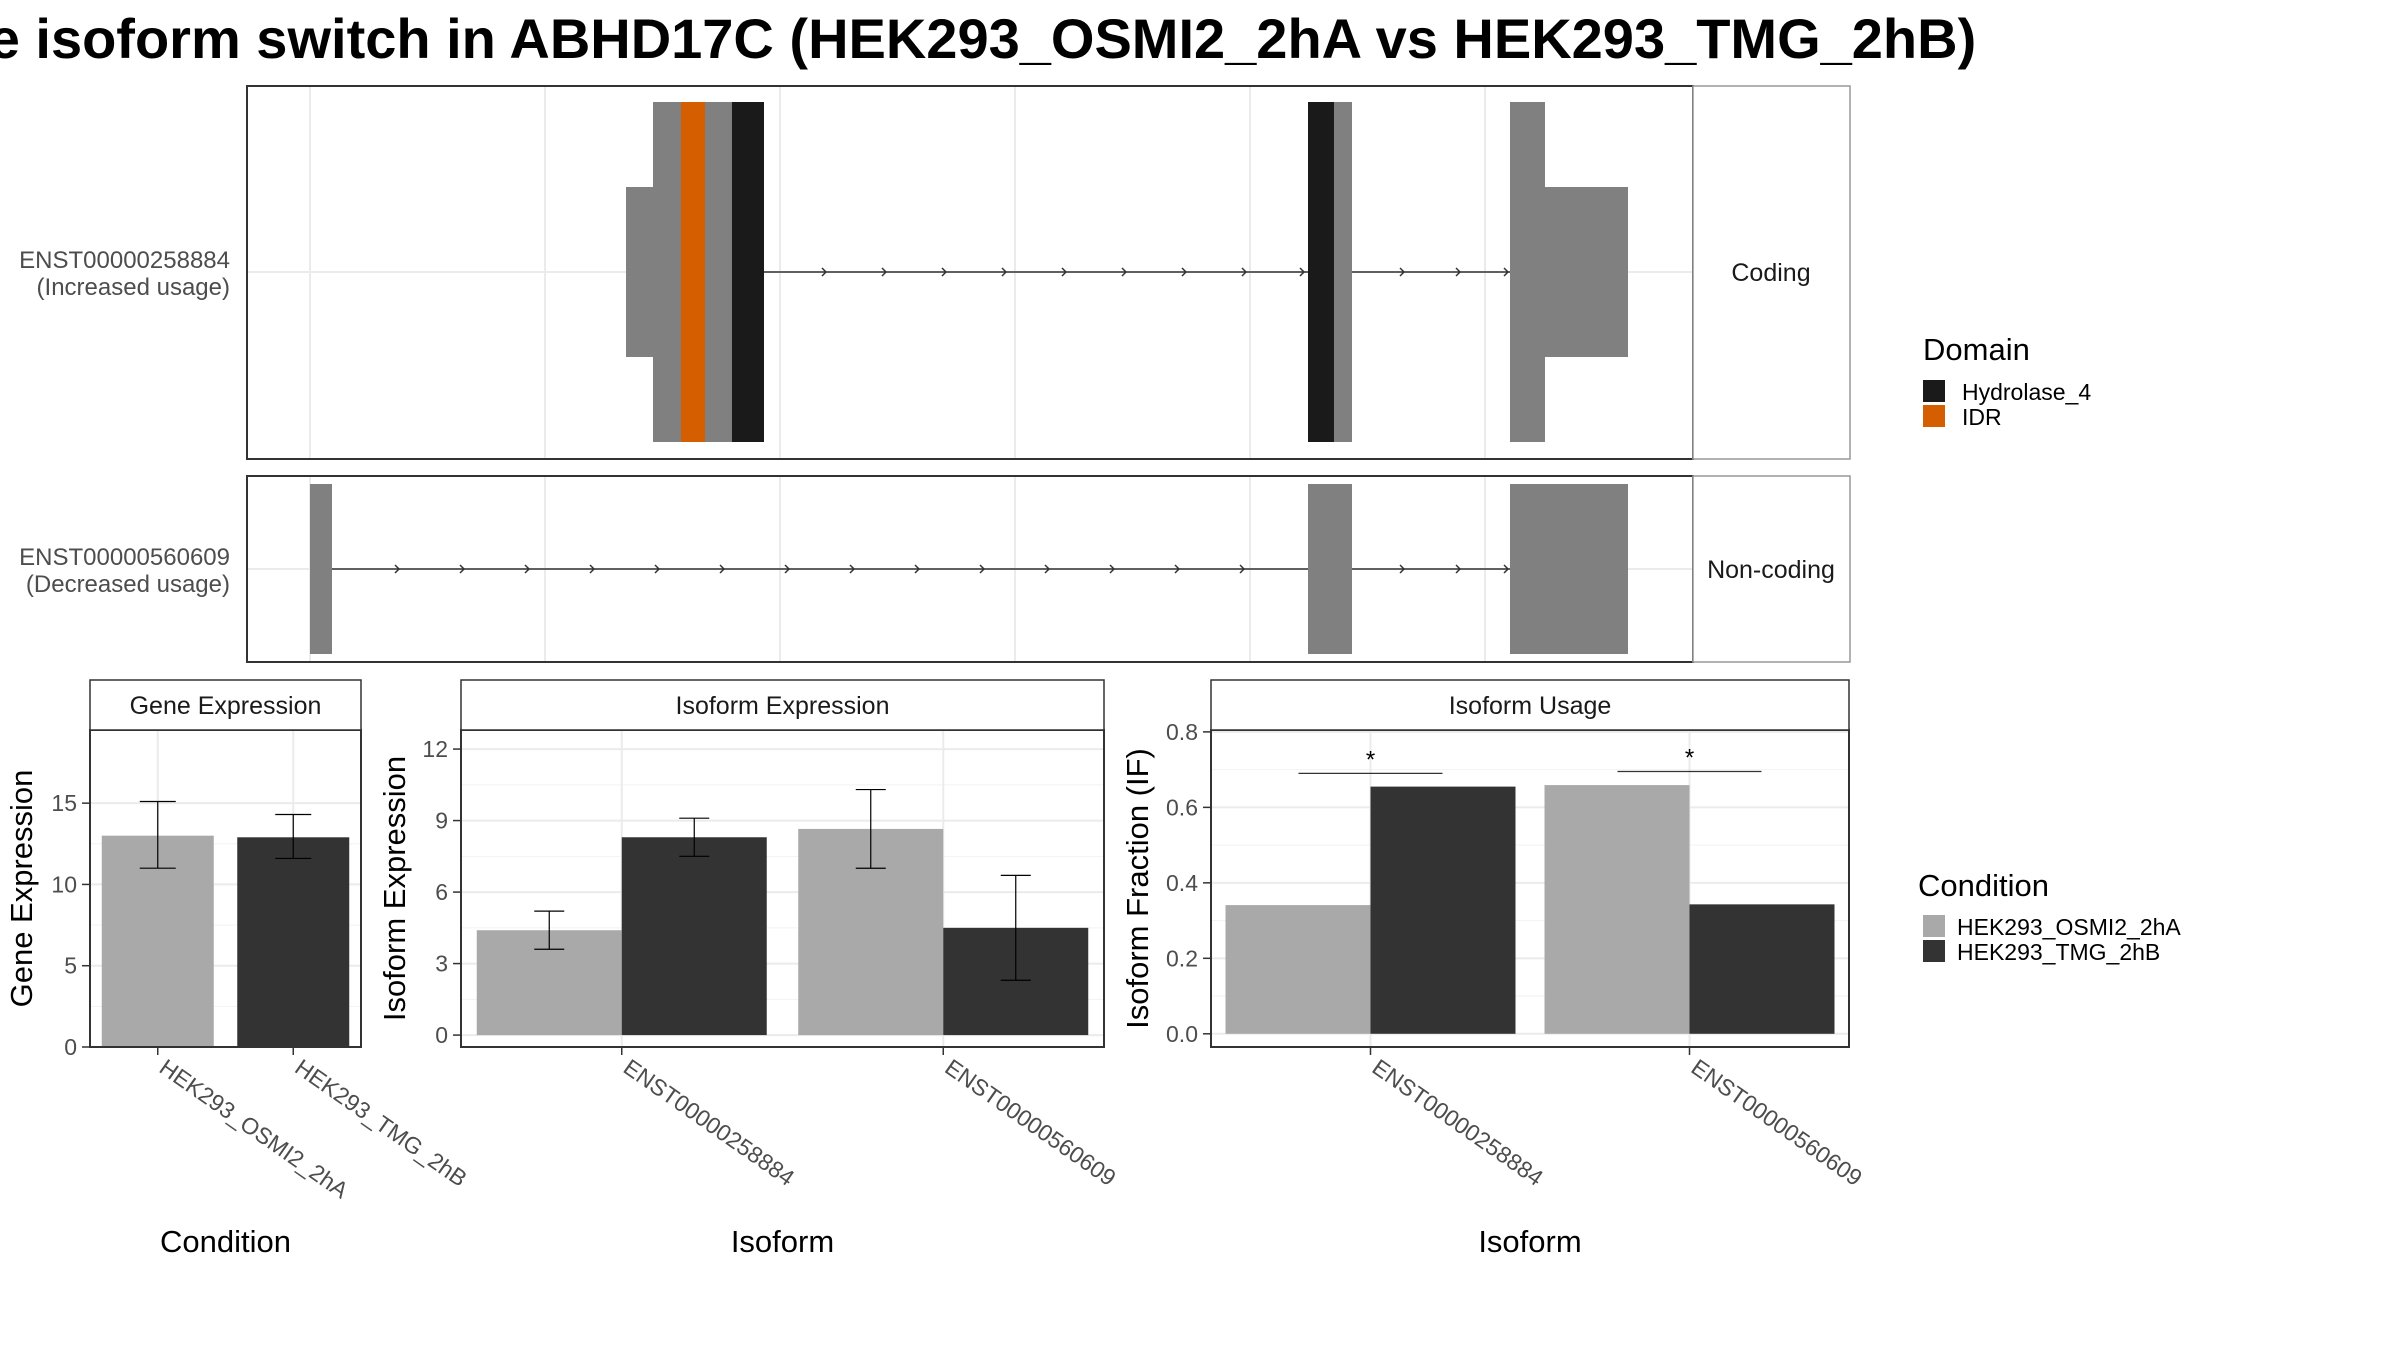 This screenshot has height=1350, width=2400. Describe the element at coordinates (441, 821) in the screenshot. I see `y-tick-label: 9` at that location.